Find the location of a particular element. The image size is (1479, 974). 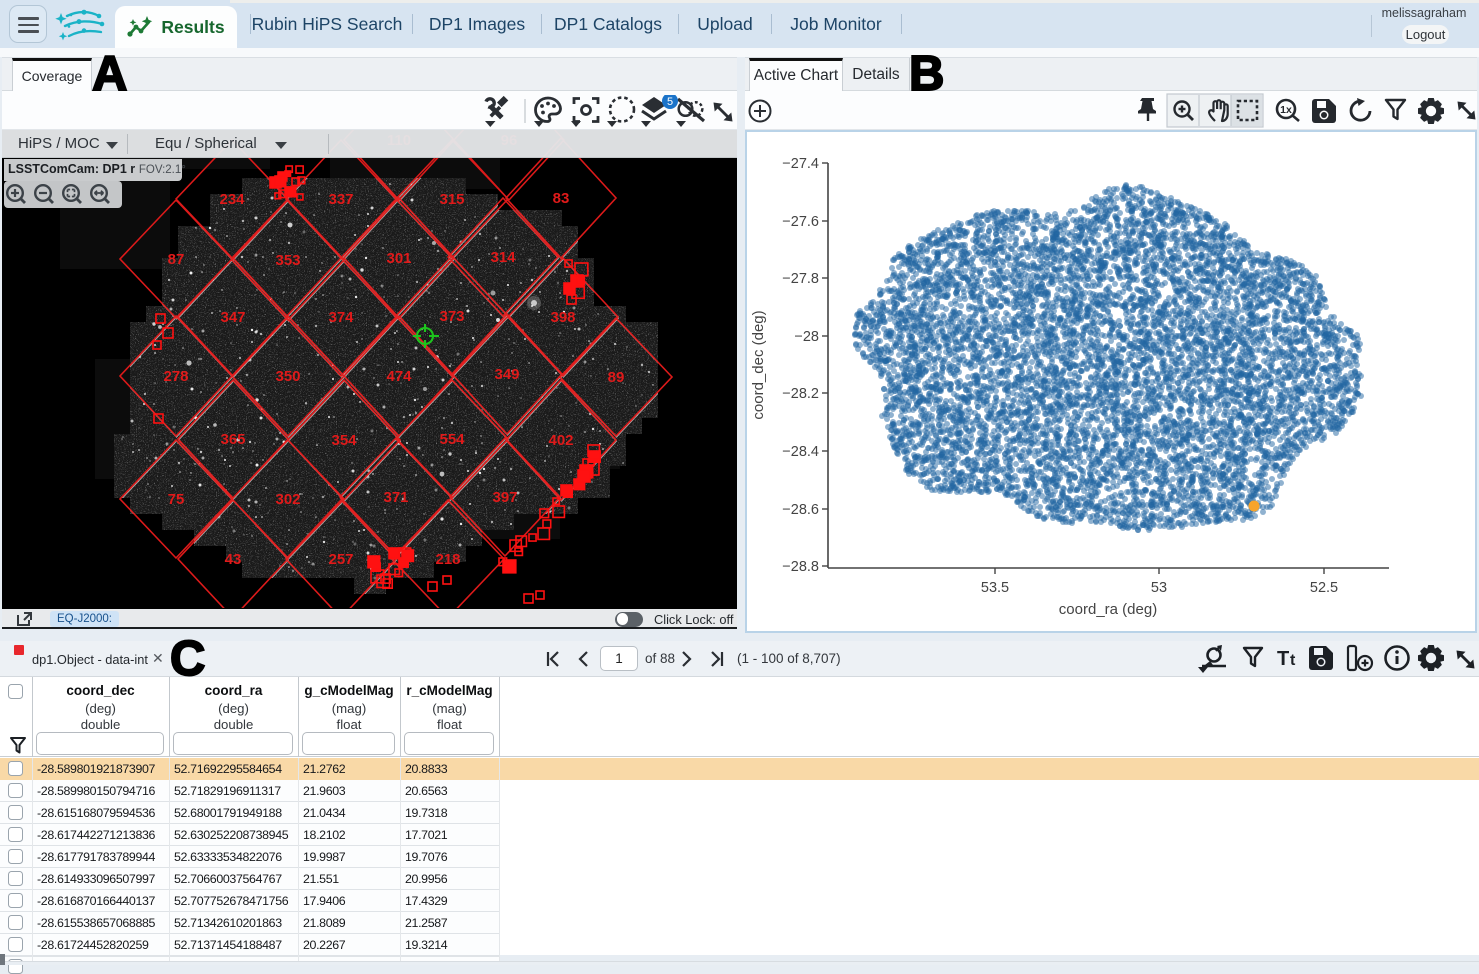

svg-text: 397 is located at coordinates (504, 497).